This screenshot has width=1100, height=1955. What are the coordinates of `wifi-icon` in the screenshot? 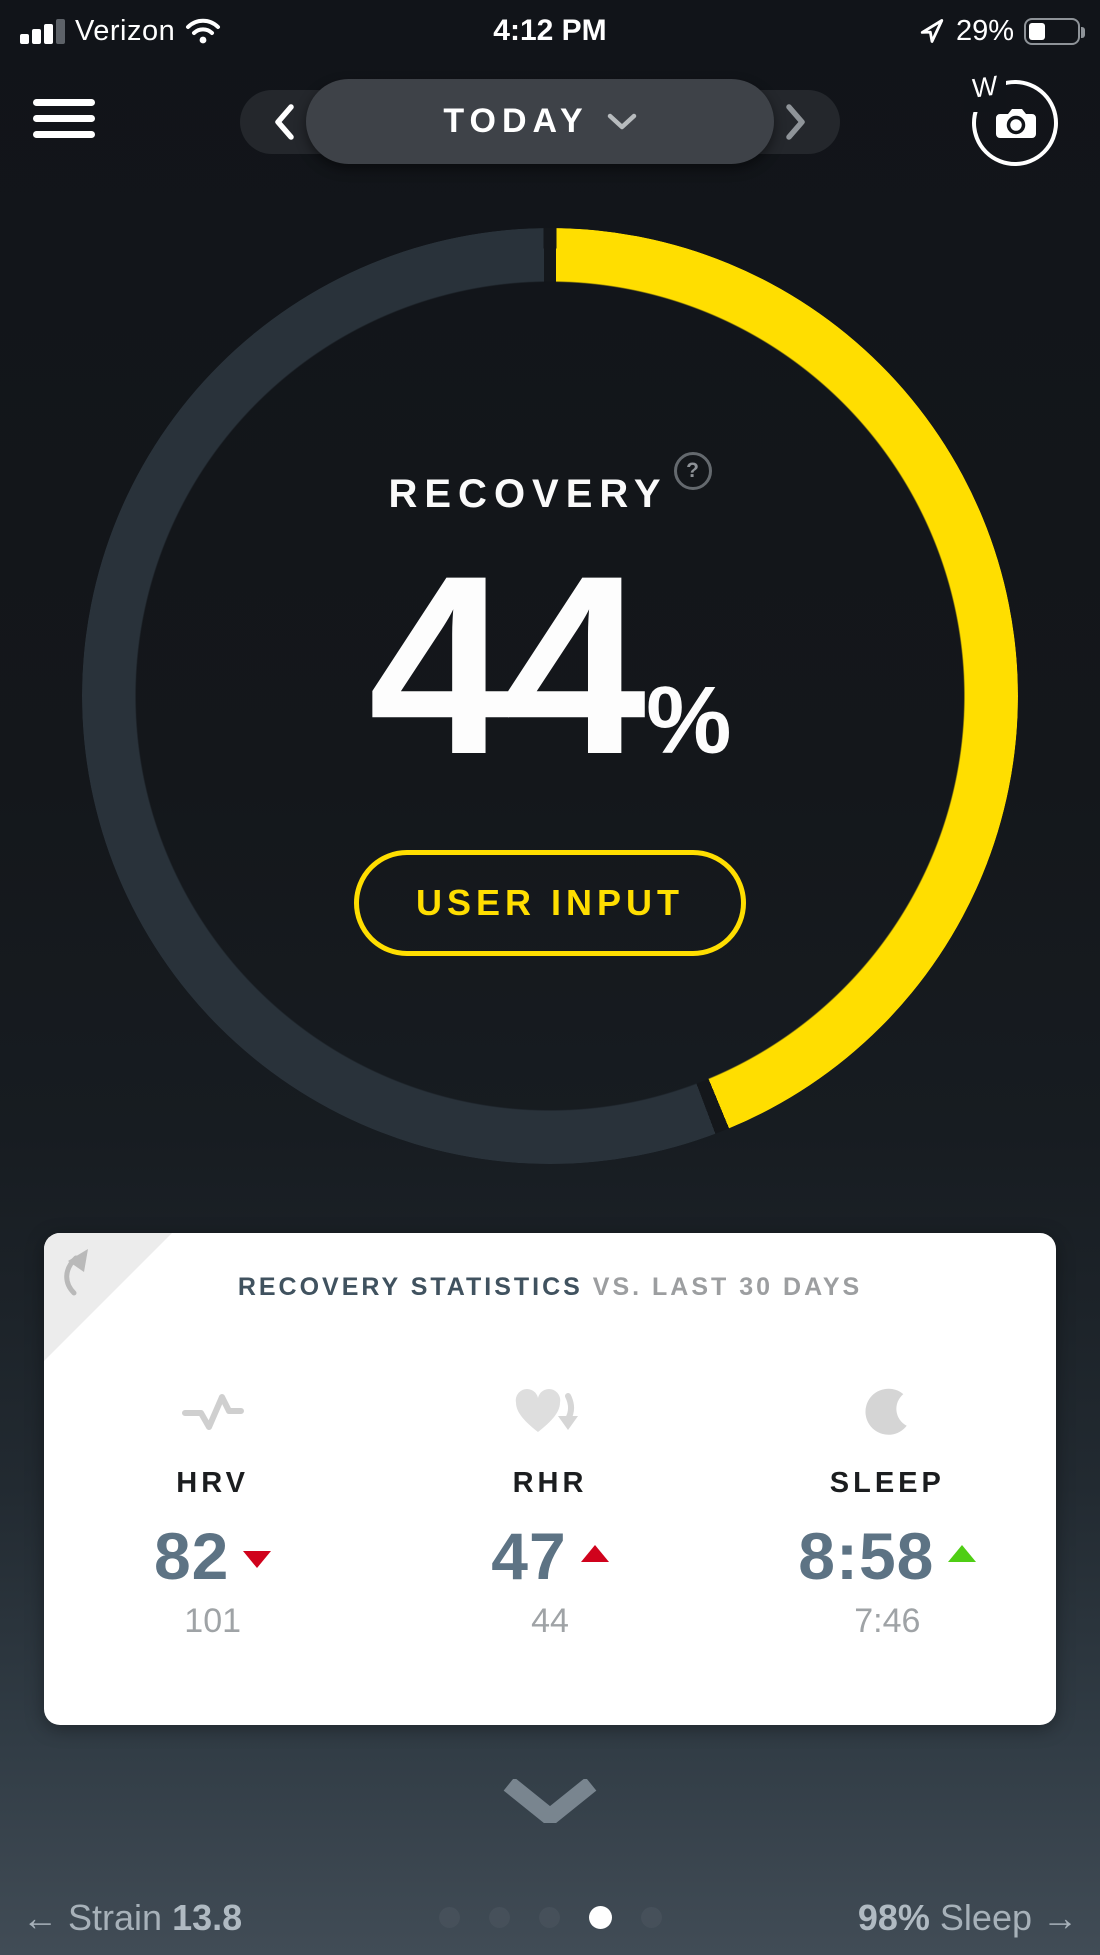 It's located at (203, 31).